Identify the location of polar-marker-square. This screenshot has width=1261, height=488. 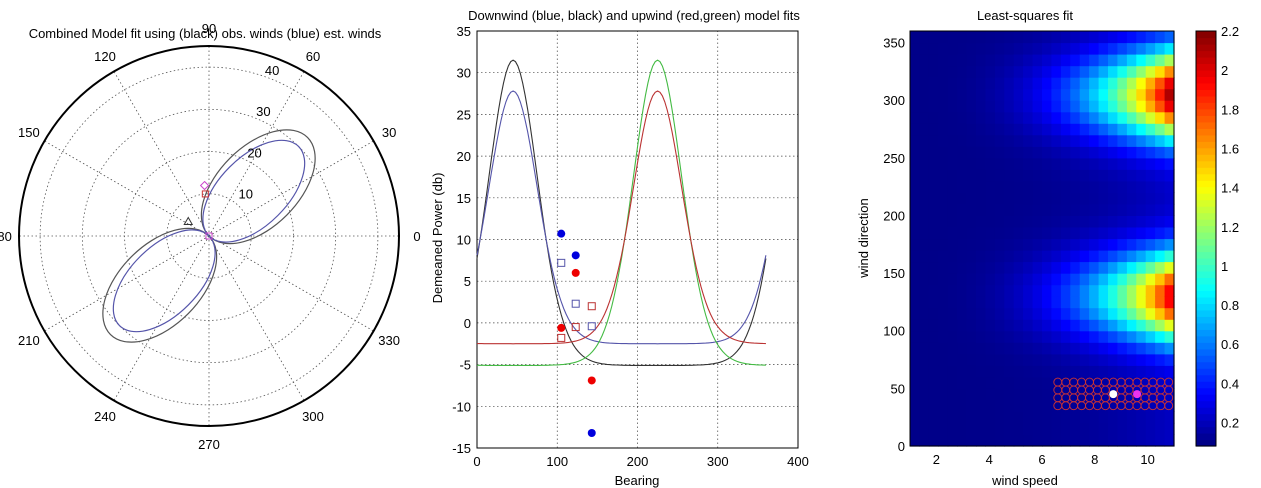
(205, 194).